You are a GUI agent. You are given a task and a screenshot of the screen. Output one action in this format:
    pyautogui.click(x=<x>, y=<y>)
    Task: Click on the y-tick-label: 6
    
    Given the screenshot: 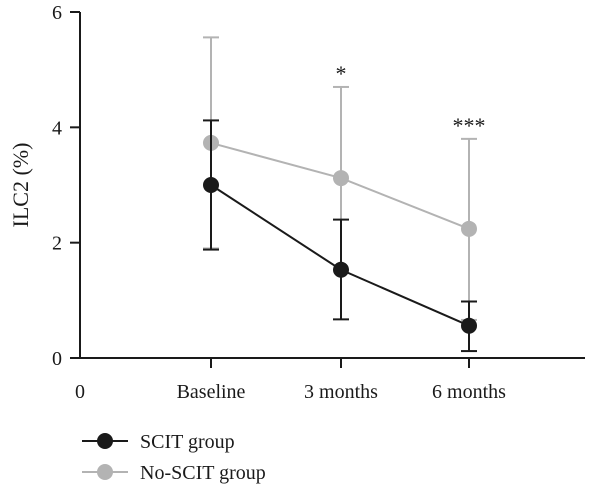 What is the action you would take?
    pyautogui.click(x=57, y=13)
    